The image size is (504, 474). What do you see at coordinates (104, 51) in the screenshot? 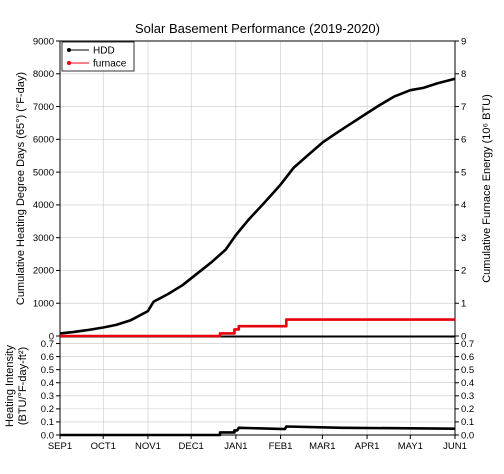
I see `legend-hdd-label: HDD` at bounding box center [104, 51].